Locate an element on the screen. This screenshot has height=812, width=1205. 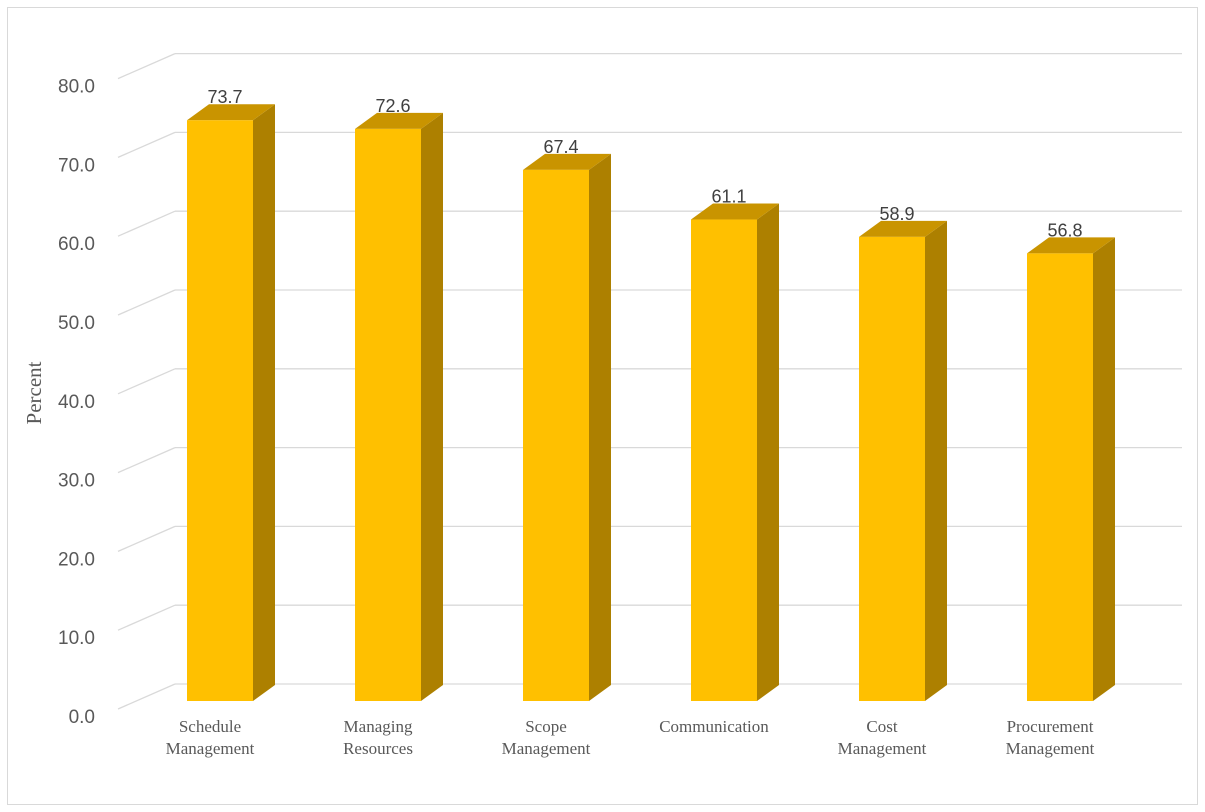
data-label: 61.1 is located at coordinates (728, 197).